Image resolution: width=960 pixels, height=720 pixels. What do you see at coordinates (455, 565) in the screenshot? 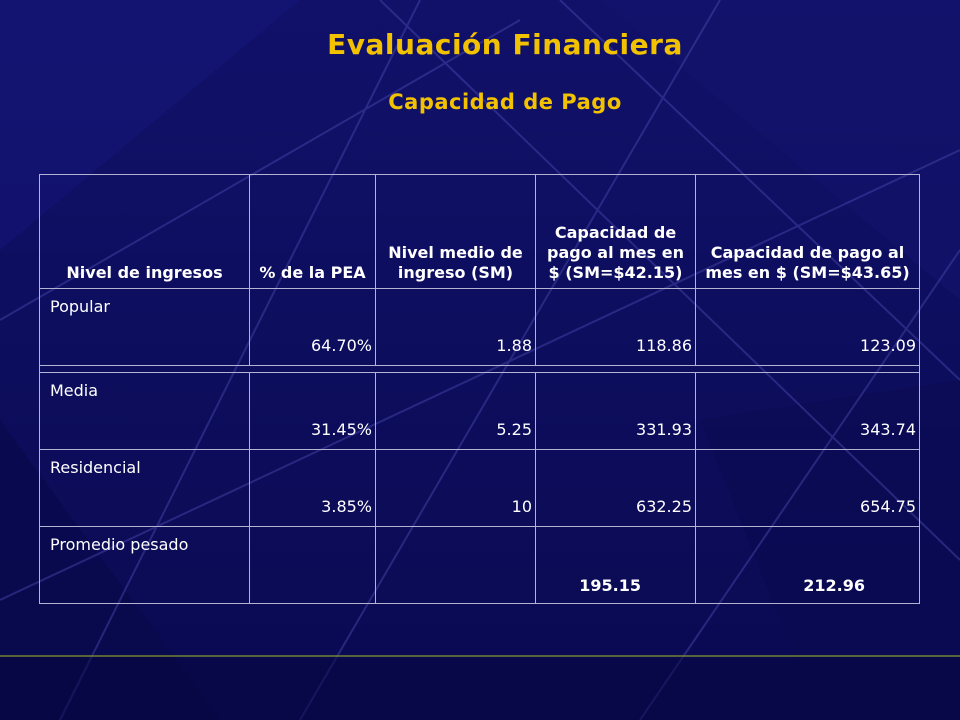
I see `cell-sm` at bounding box center [455, 565].